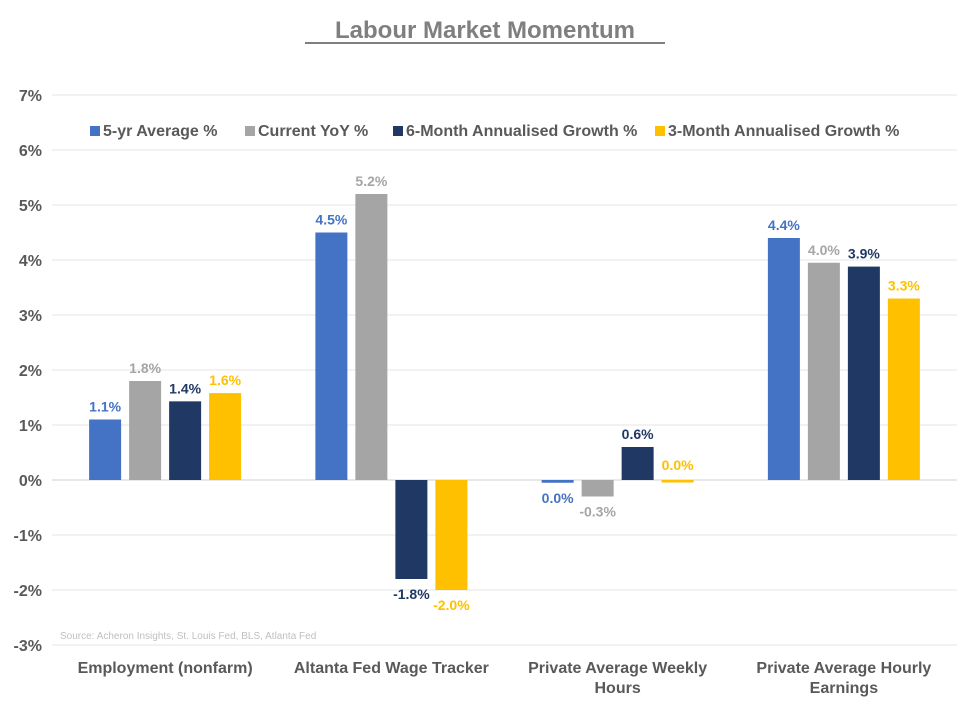 The image size is (975, 711). I want to click on chart-title: Labour Market Momentum, so click(485, 30).